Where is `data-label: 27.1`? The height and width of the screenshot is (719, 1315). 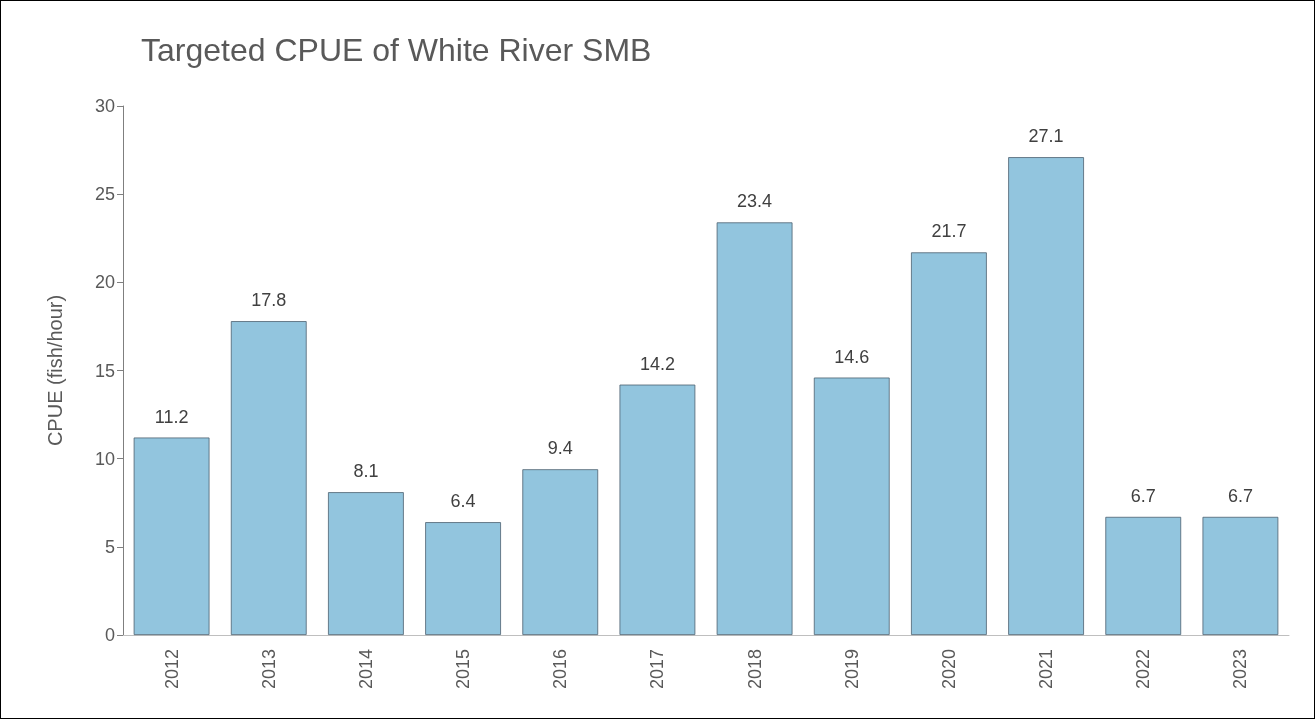 data-label: 27.1 is located at coordinates (1046, 136).